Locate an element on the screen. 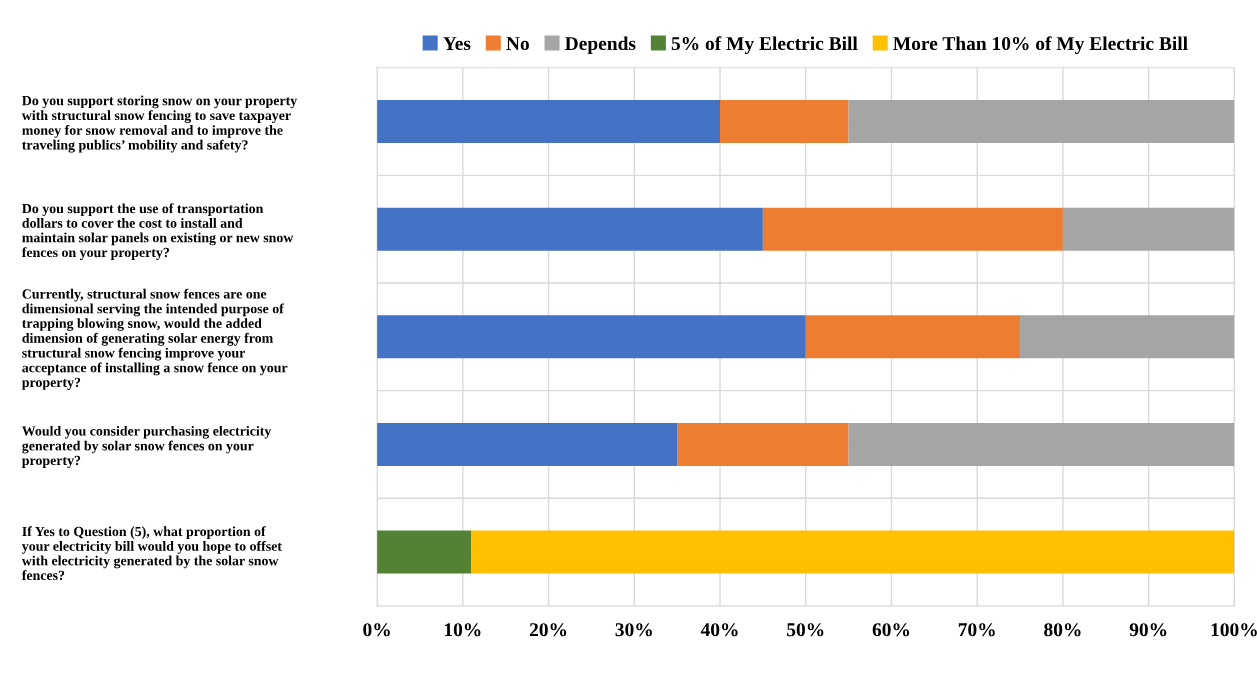 Image resolution: width=1257 pixels, height=677 pixels. legend-label: More Than 10% of My Electric Bill is located at coordinates (1040, 45).